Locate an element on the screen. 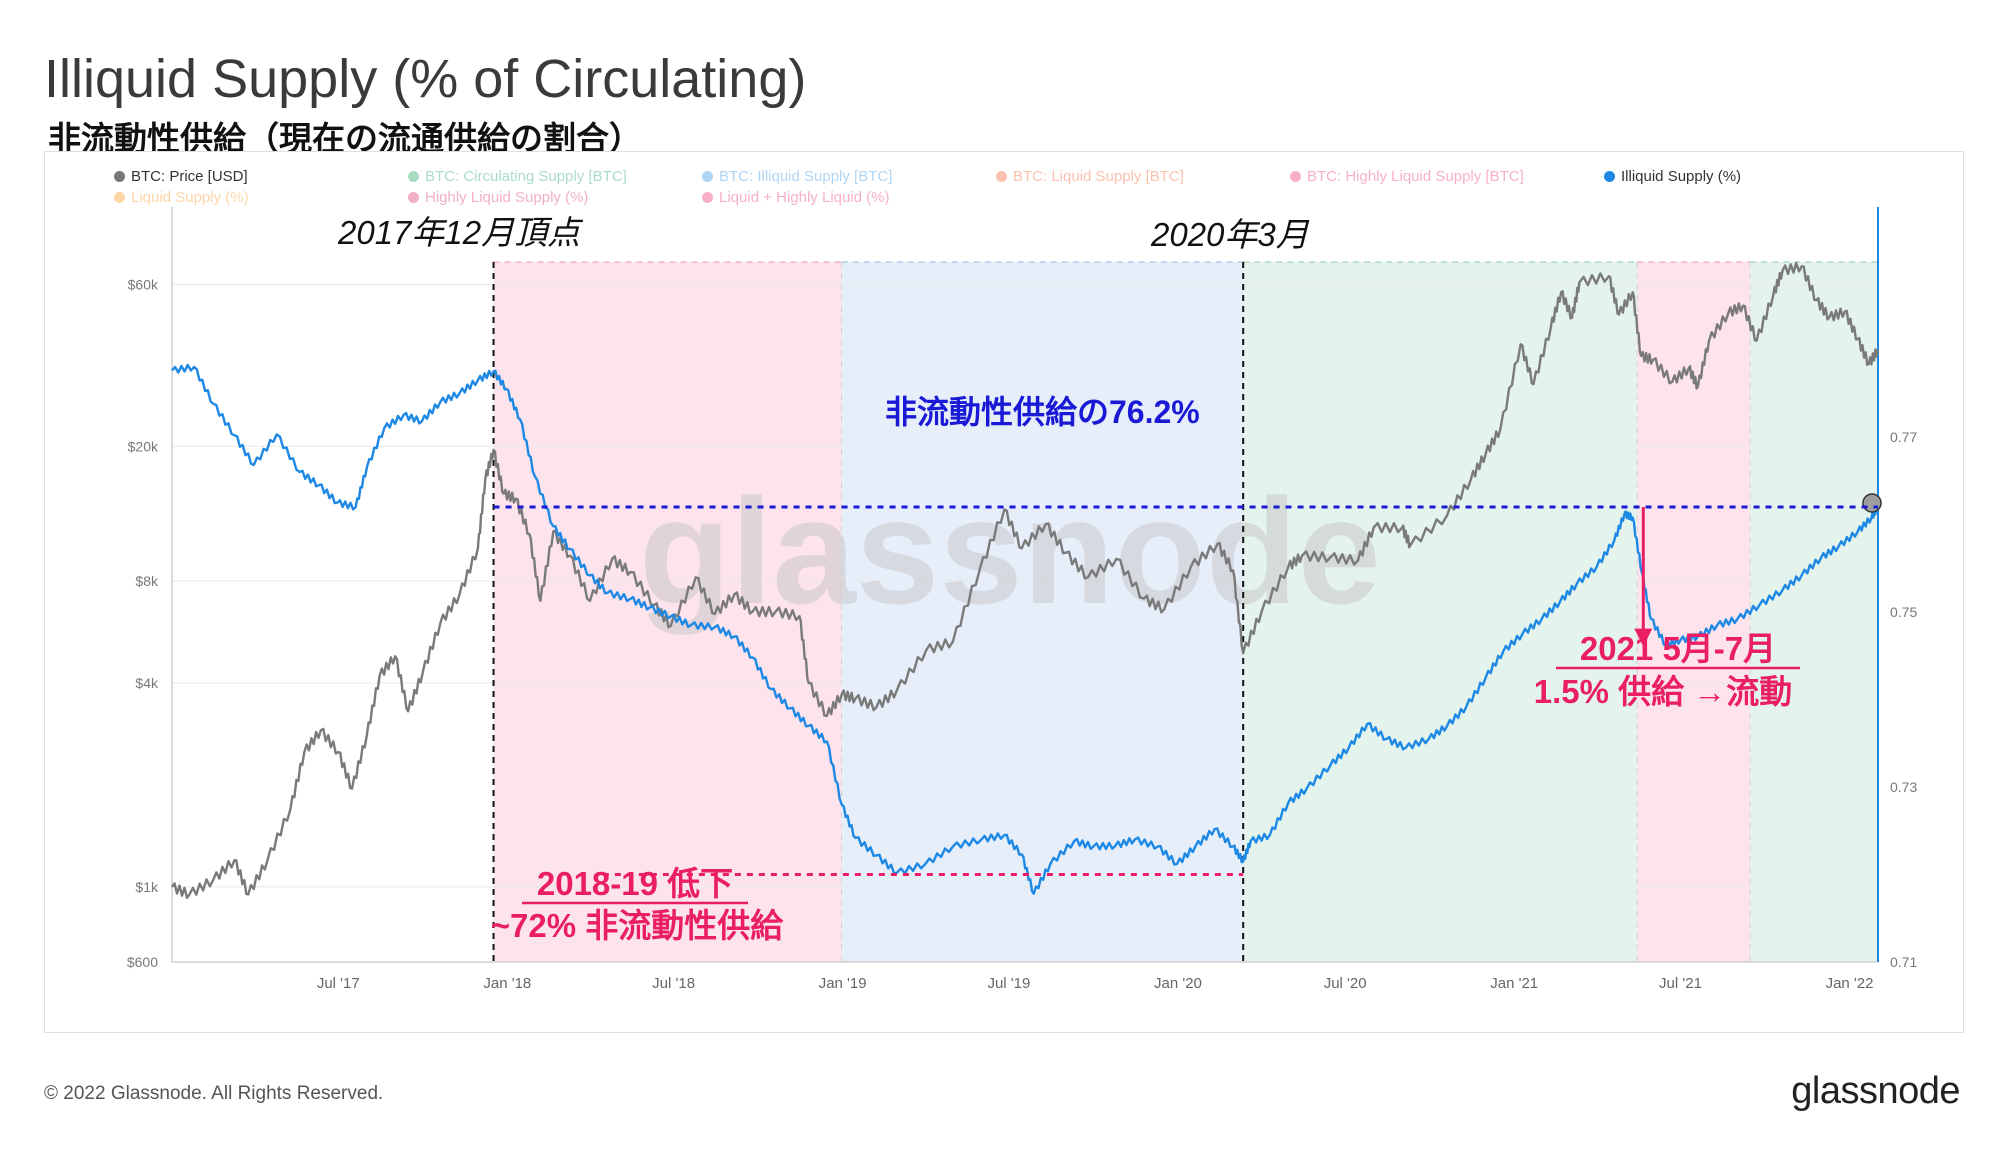 This screenshot has width=2000, height=1152. series-end-marker is located at coordinates (1872, 503).